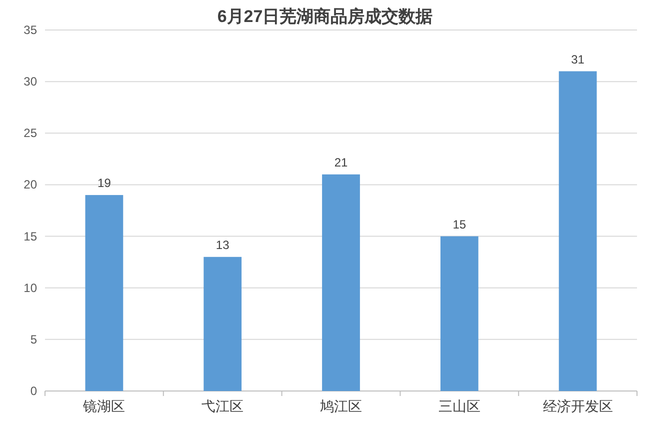 The image size is (650, 434). What do you see at coordinates (31, 133) in the screenshot?
I see `y-tick-label: 25` at bounding box center [31, 133].